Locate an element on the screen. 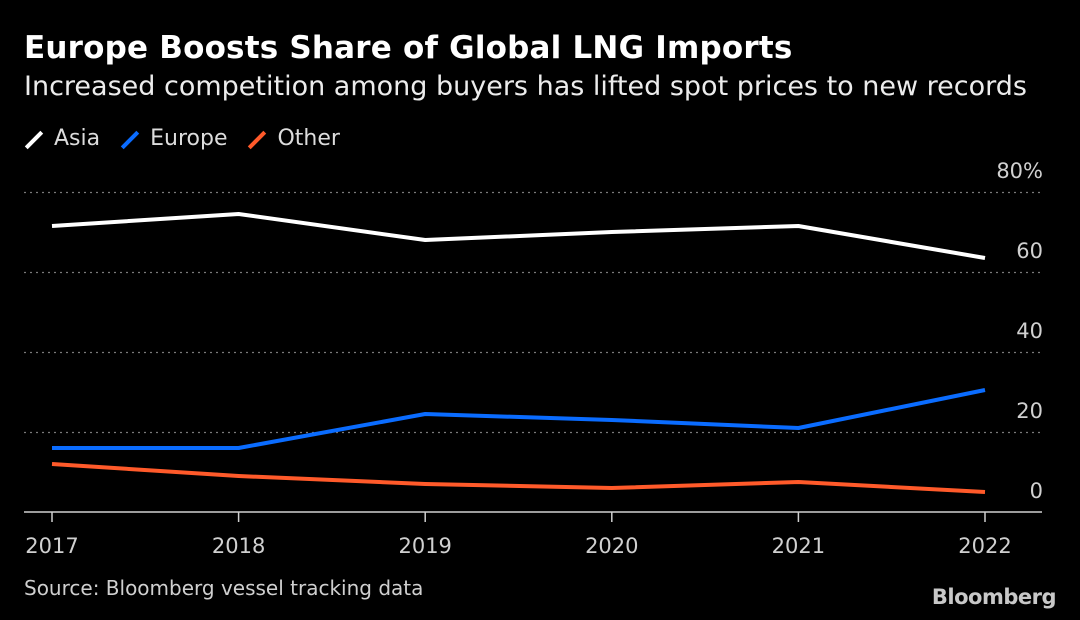 The image size is (1080, 620). y-tick-label: 60 is located at coordinates (1029, 251).